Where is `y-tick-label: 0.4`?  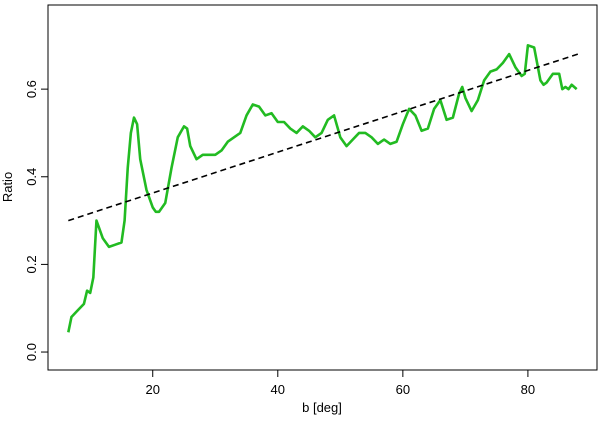 y-tick-label: 0.4 is located at coordinates (31, 177).